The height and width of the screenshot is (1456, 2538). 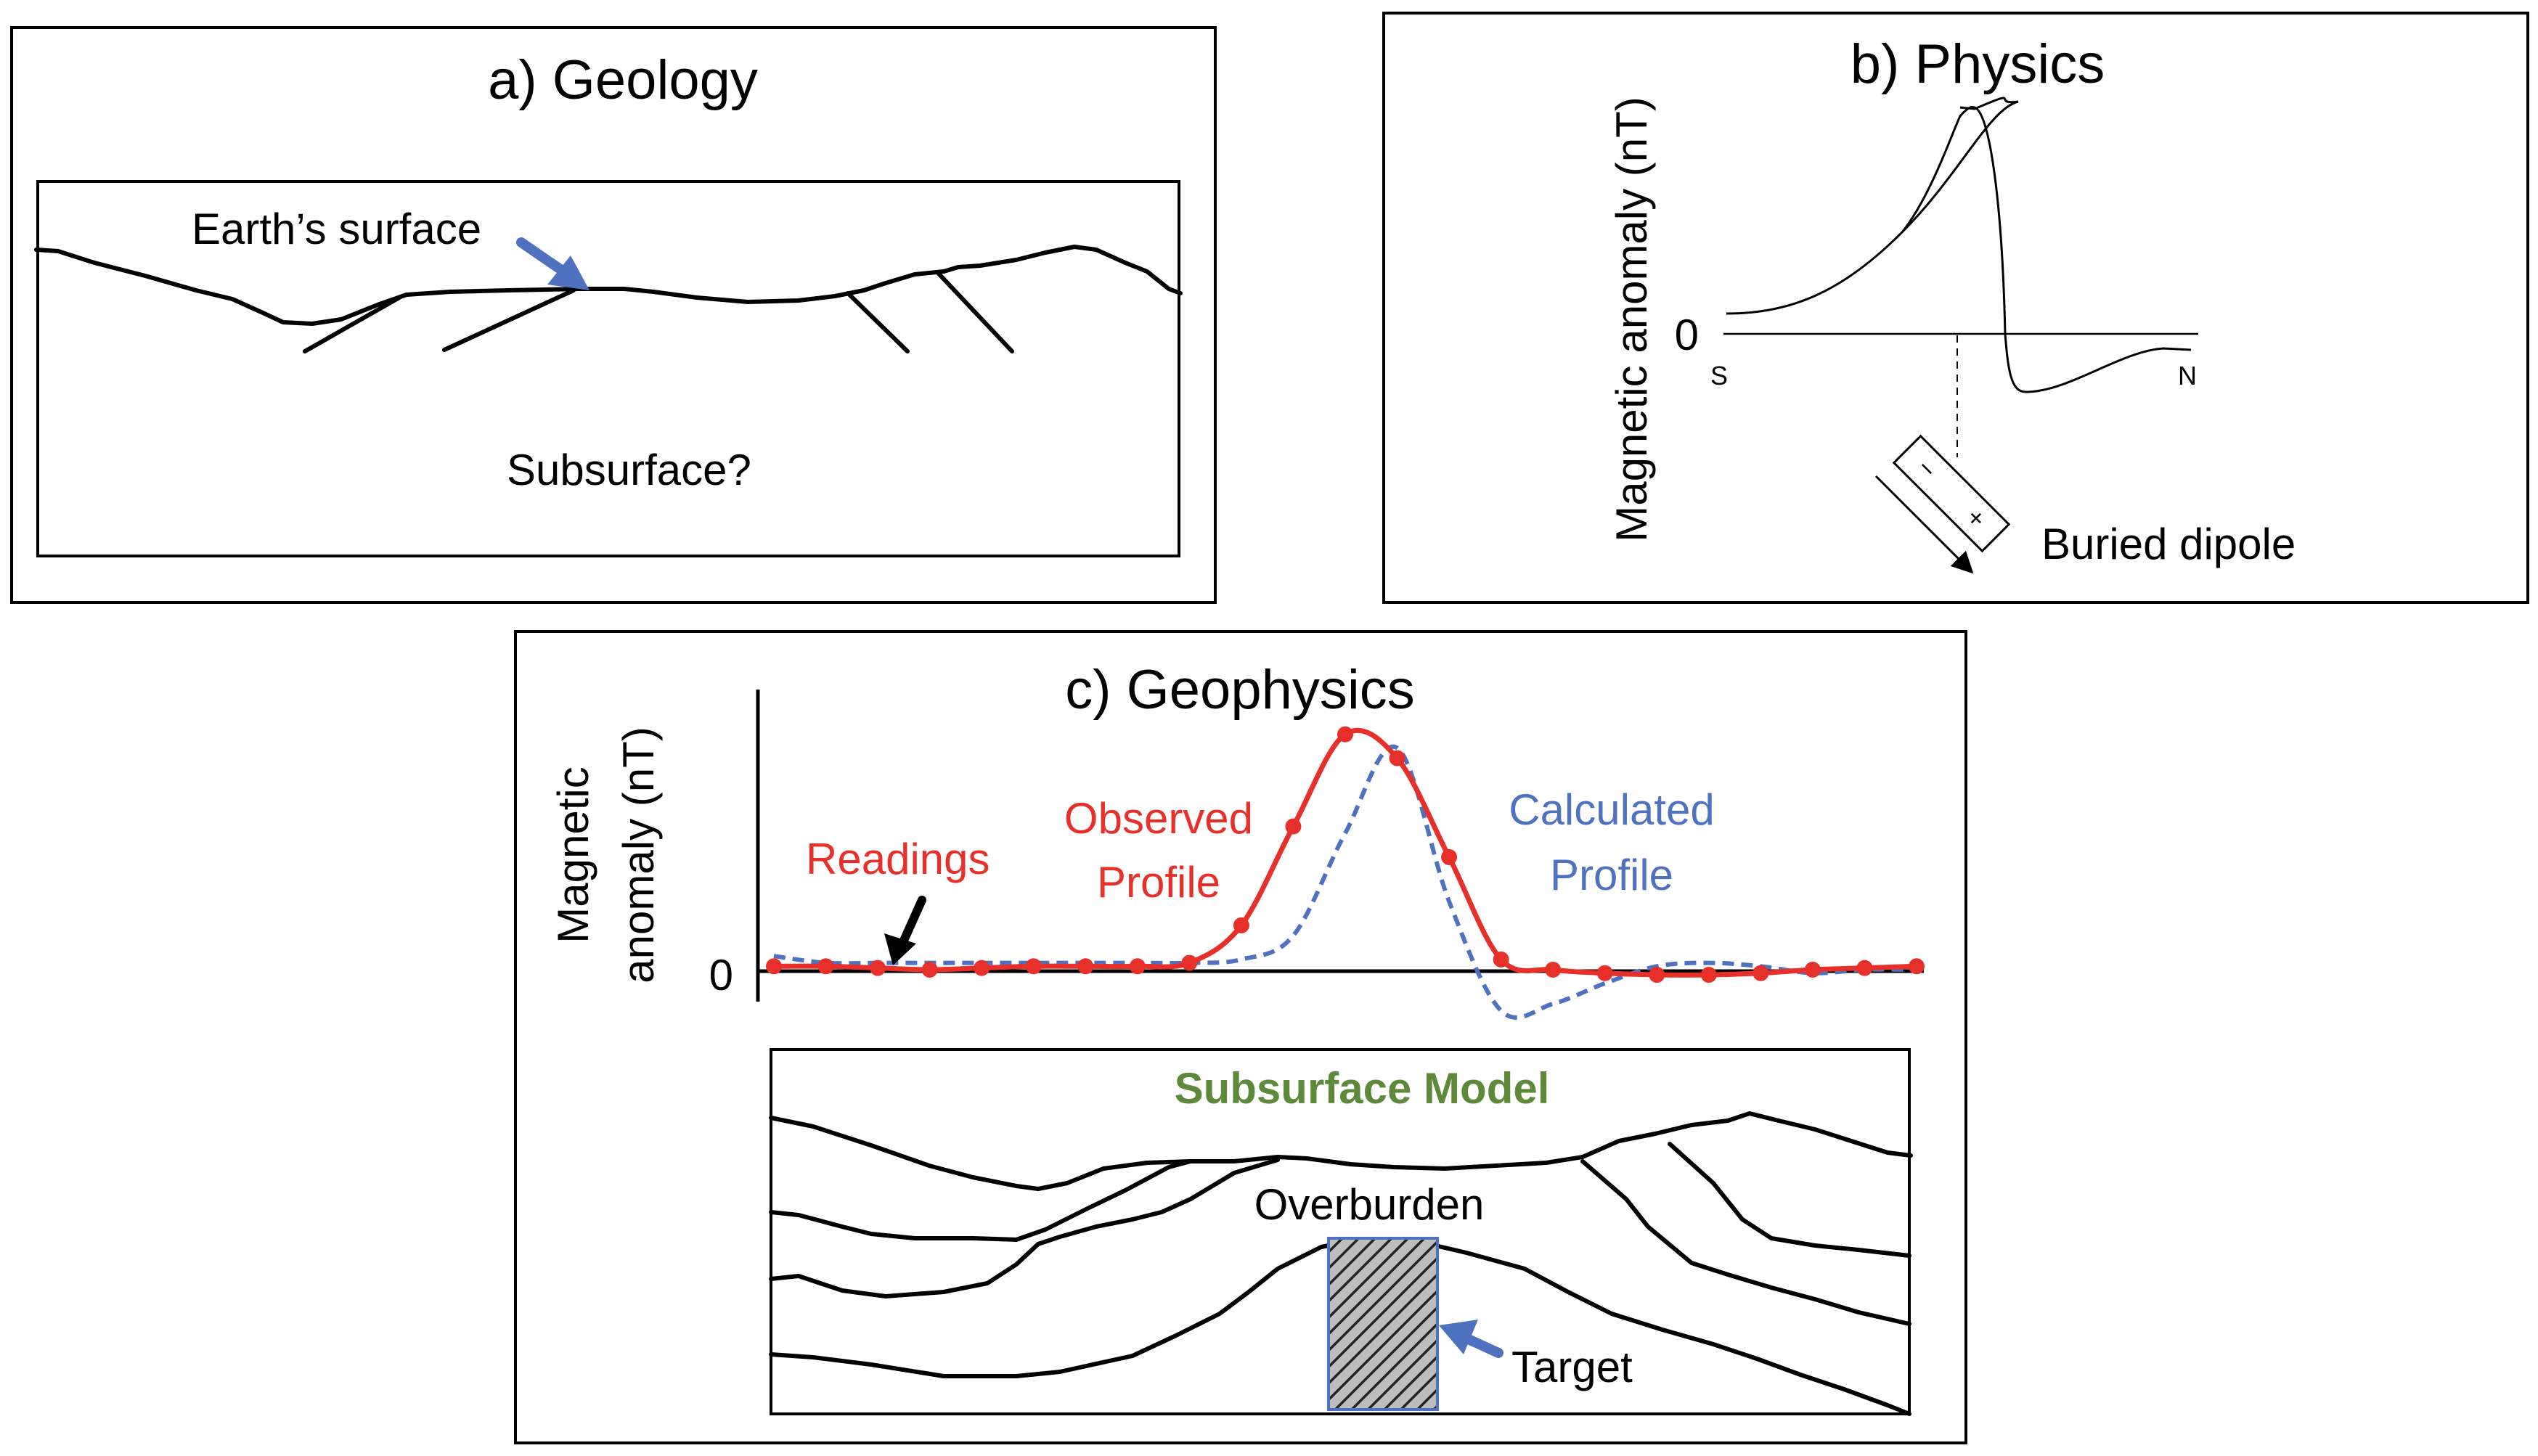 I want to click on subsurface-model-title: Subsurface Model, so click(x=1362, y=1088).